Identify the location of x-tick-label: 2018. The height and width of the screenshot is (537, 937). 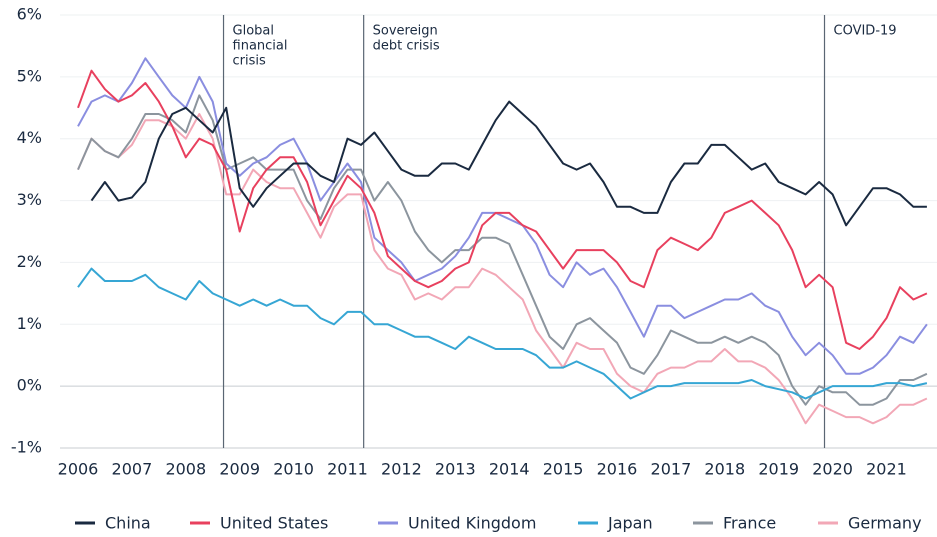
(724, 469).